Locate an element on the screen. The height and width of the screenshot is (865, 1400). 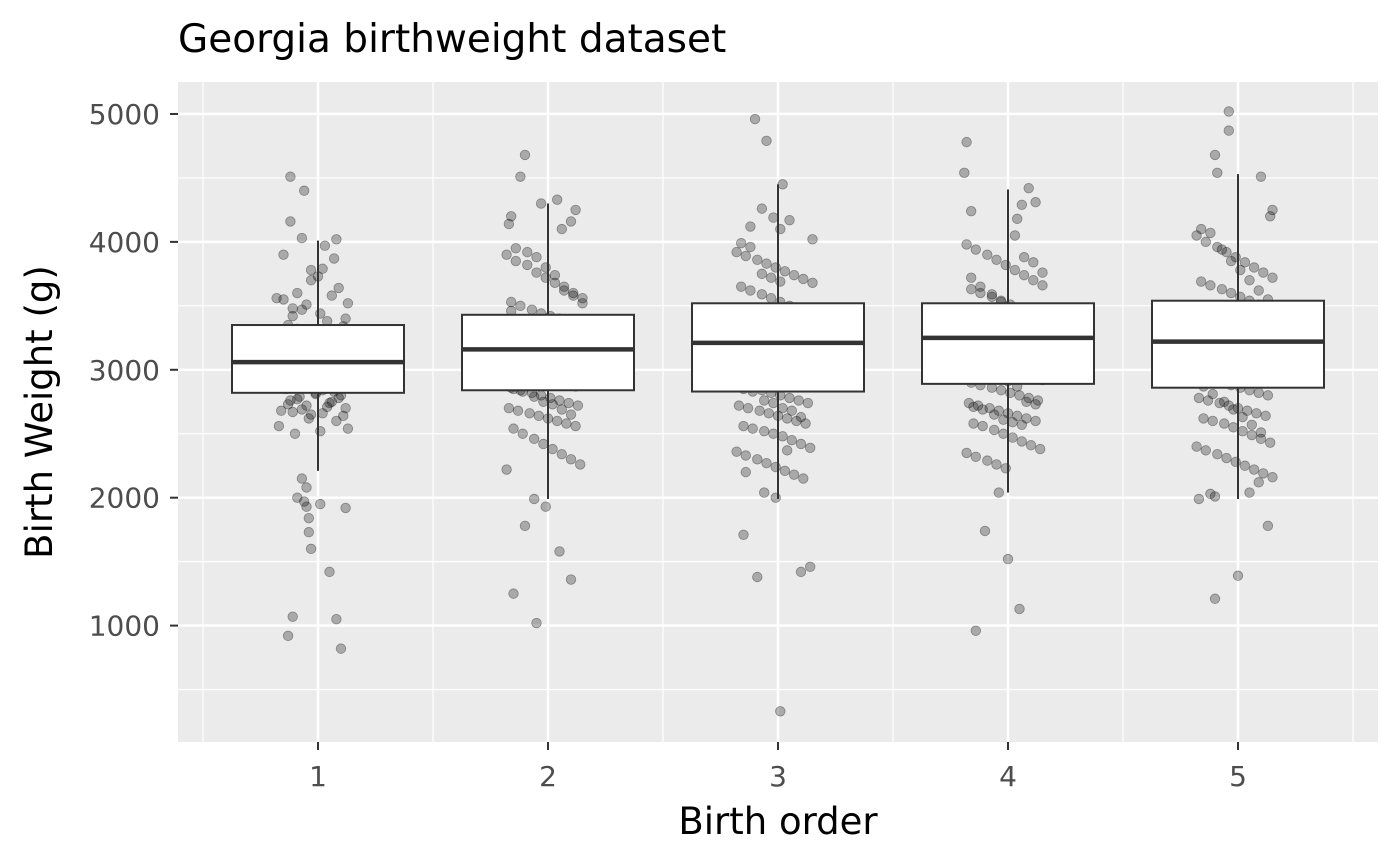
y-tick-label: 1000 is located at coordinates (124, 626).